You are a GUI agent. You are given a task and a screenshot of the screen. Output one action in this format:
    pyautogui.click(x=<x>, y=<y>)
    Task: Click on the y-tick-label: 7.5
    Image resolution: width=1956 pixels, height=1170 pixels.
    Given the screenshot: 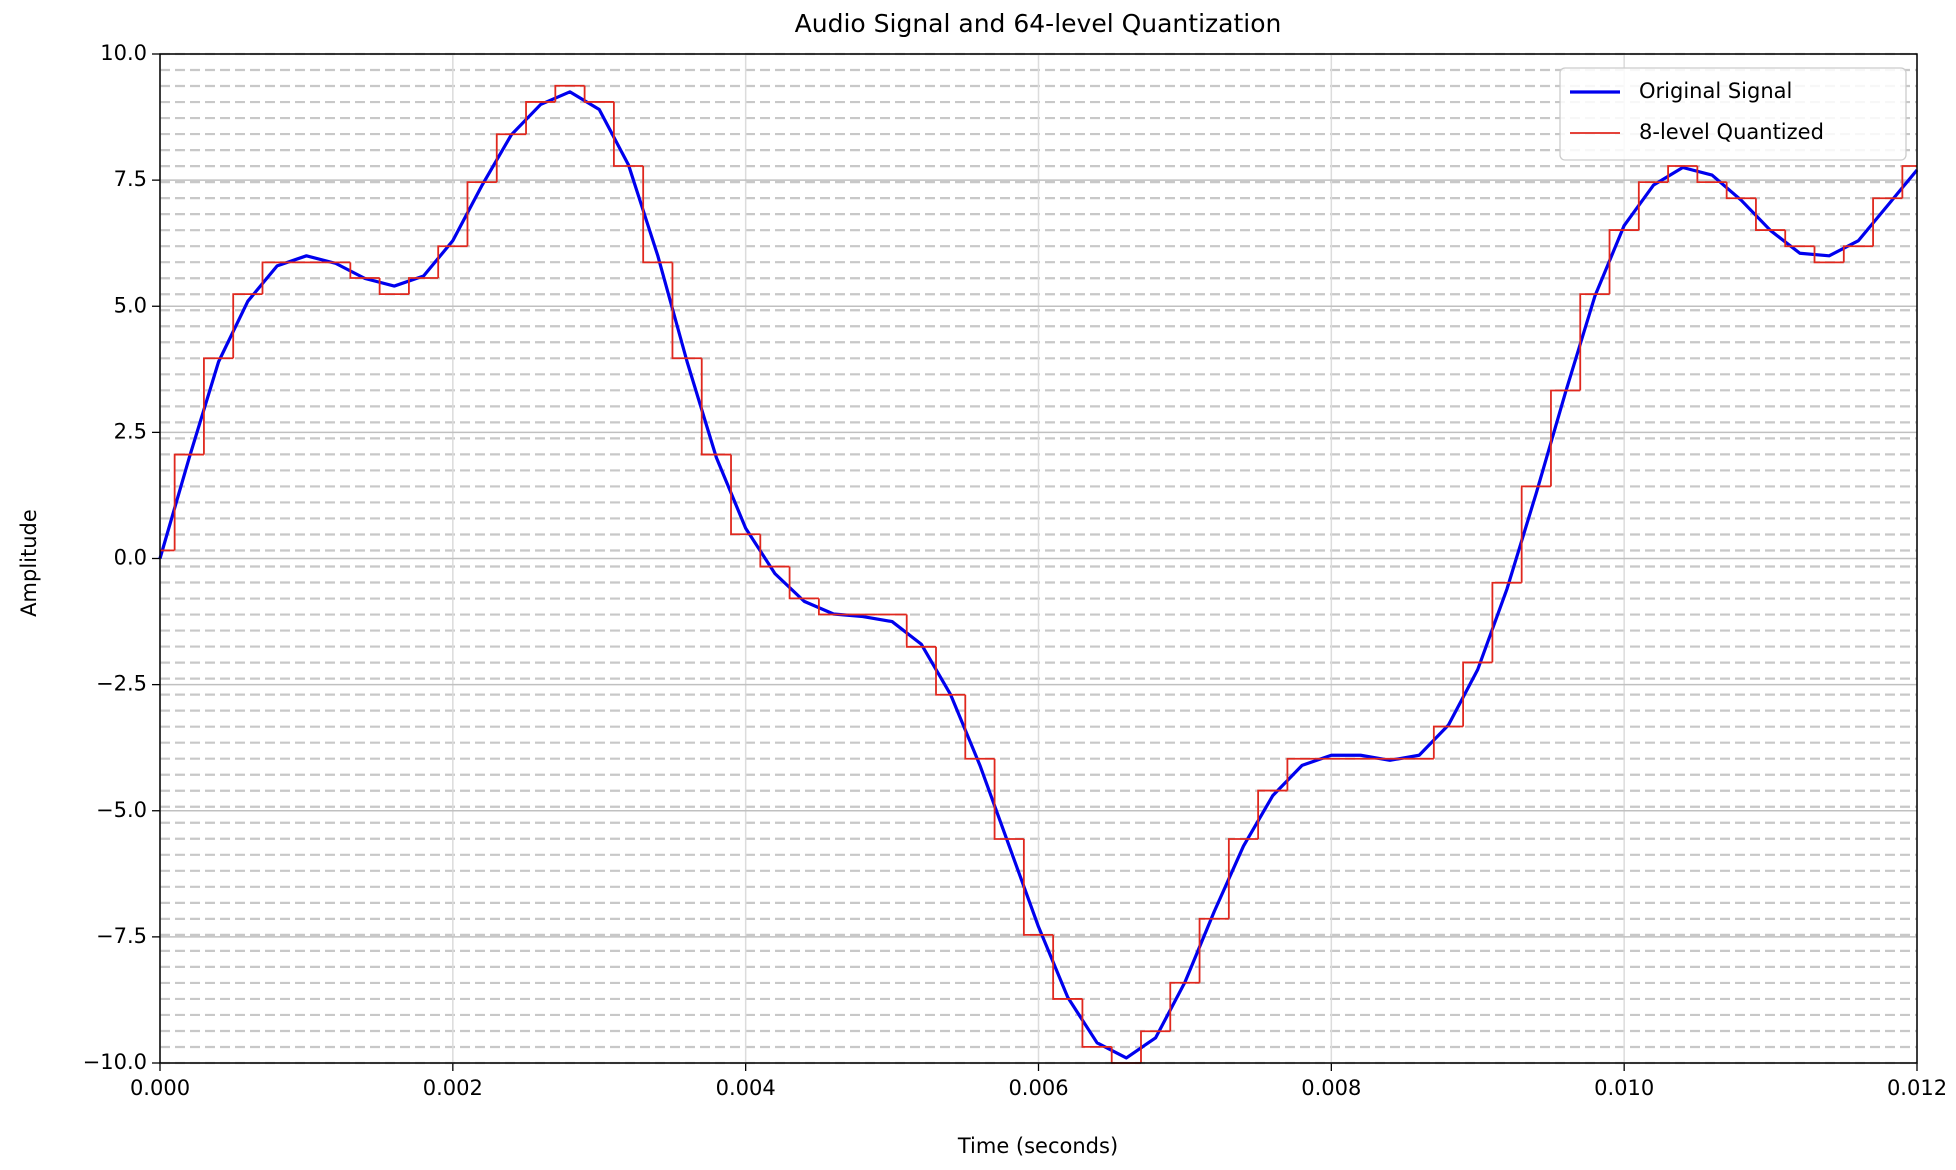 What is the action you would take?
    pyautogui.click(x=130, y=179)
    